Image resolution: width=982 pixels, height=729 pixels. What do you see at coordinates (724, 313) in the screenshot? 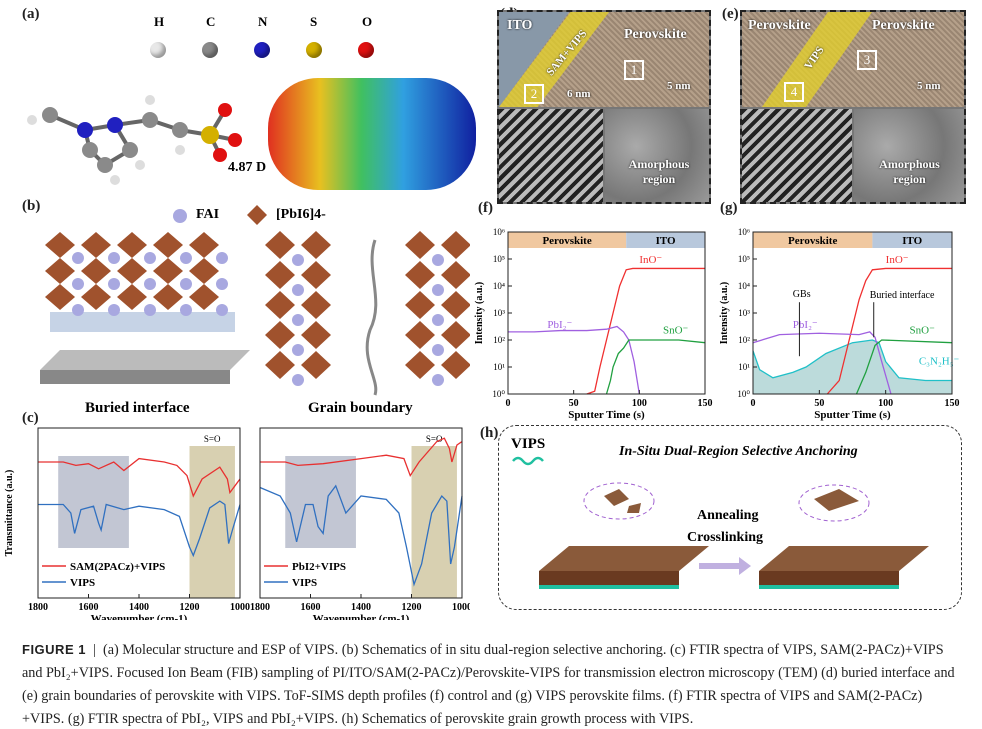
I see `y-axis-label: Intensity (a.u.)` at bounding box center [724, 313].